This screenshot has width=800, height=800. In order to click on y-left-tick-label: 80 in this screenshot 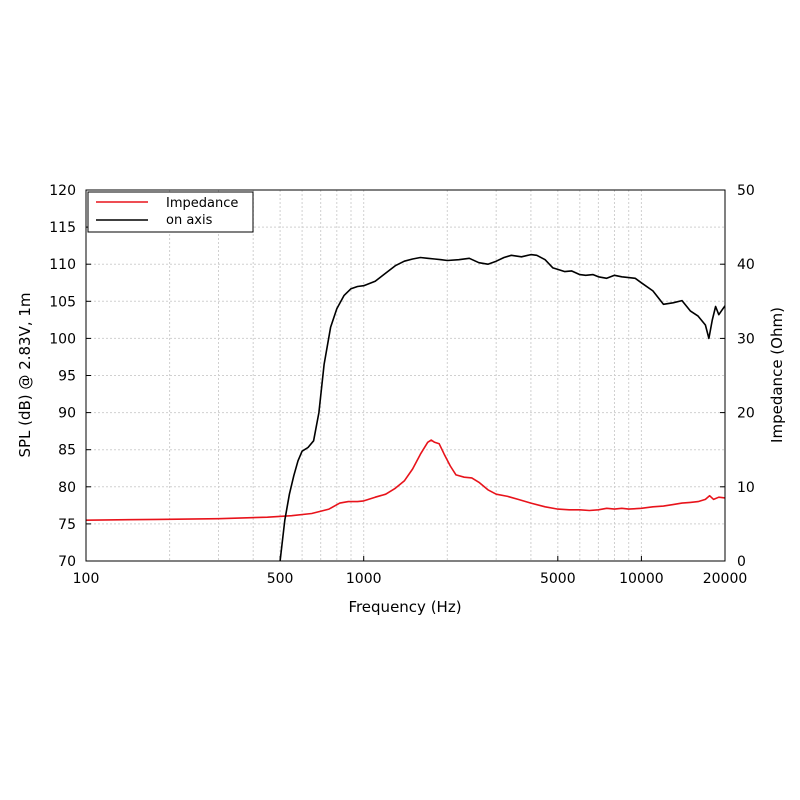, I will do `click(67, 488)`.